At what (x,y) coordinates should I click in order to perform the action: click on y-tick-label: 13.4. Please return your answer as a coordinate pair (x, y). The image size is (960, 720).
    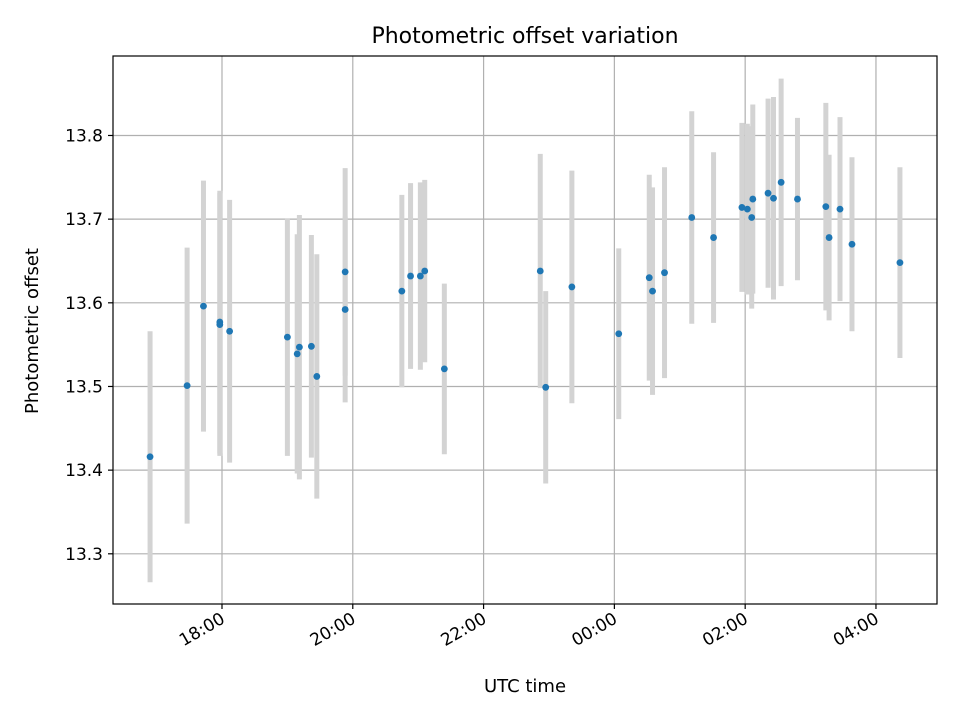
    Looking at the image, I should click on (84, 471).